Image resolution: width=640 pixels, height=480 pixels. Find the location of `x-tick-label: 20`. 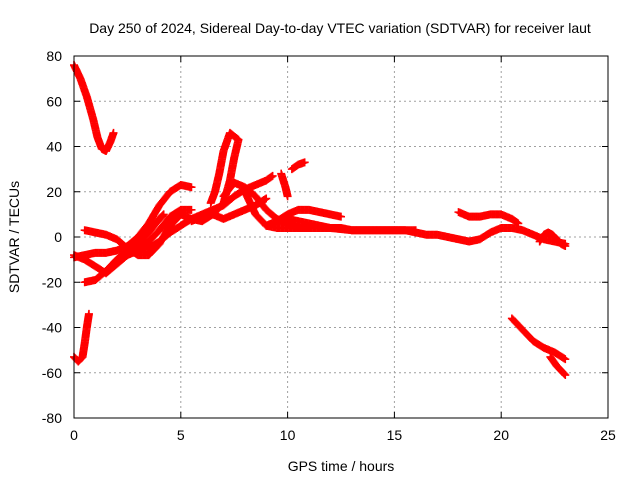

x-tick-label: 20 is located at coordinates (501, 435).